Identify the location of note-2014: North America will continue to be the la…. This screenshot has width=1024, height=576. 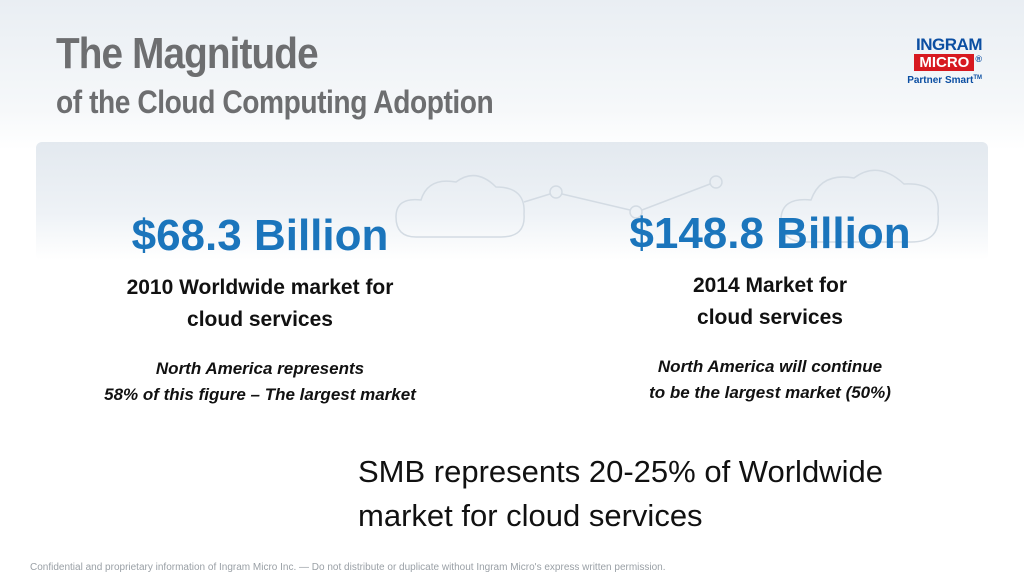
(770, 380).